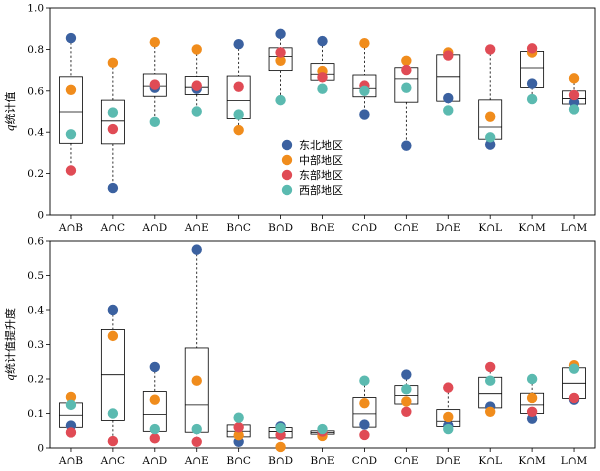 This screenshot has height=471, width=600. Describe the element at coordinates (40, 216) in the screenshot. I see `y-tick-label: 0` at that location.